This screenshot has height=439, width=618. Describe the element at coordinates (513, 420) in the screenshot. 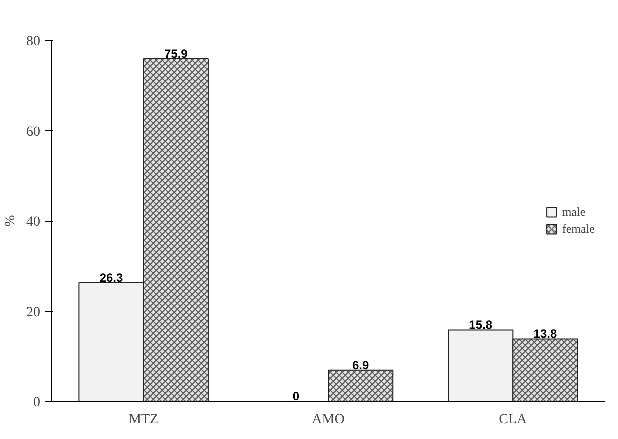

I see `x-tick-label: CLA` at that location.